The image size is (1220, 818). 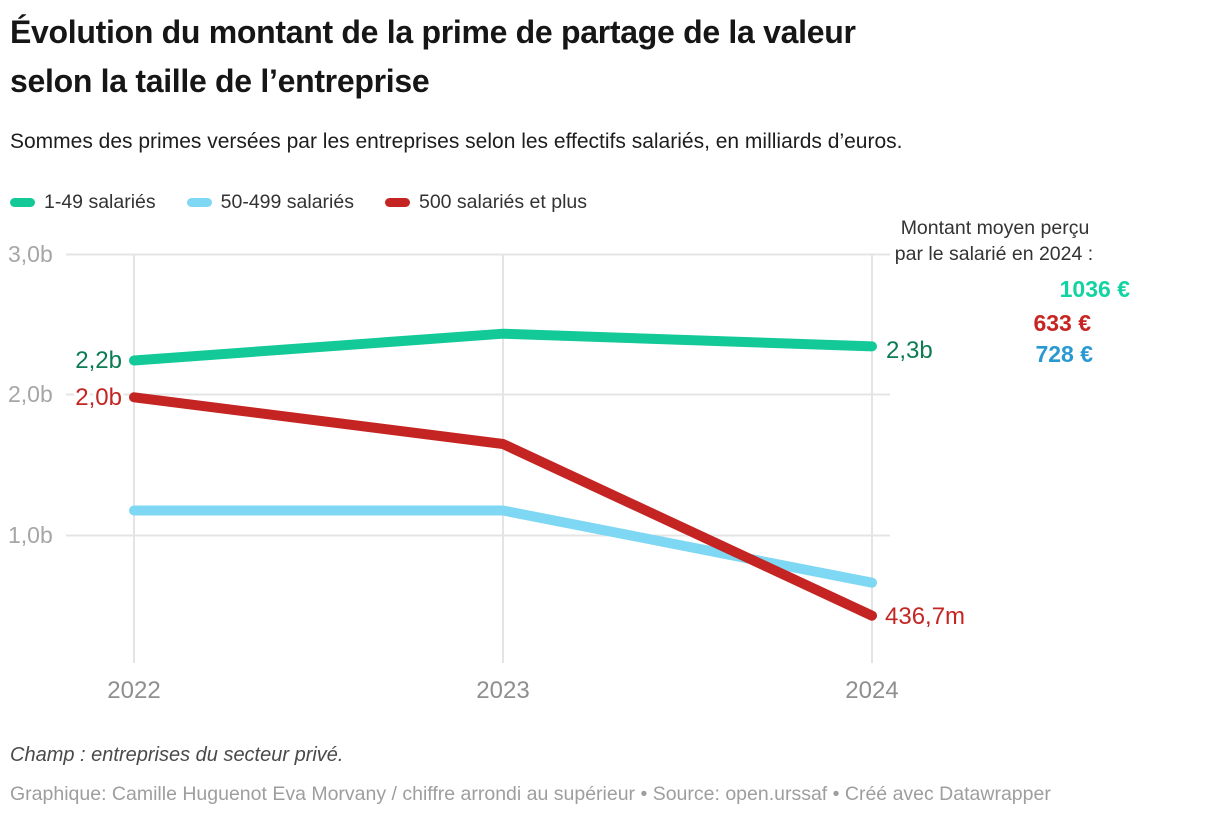 I want to click on line-1-49-salaries, so click(x=503, y=347).